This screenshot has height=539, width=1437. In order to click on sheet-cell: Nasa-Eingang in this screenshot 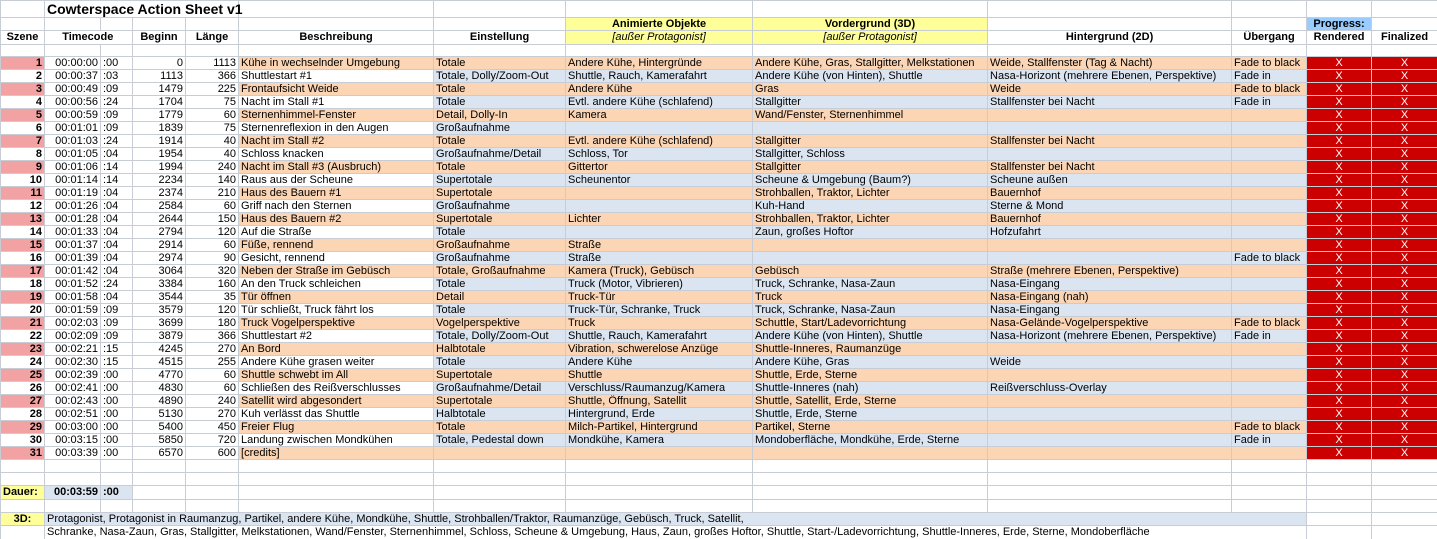, I will do `click(1110, 310)`.